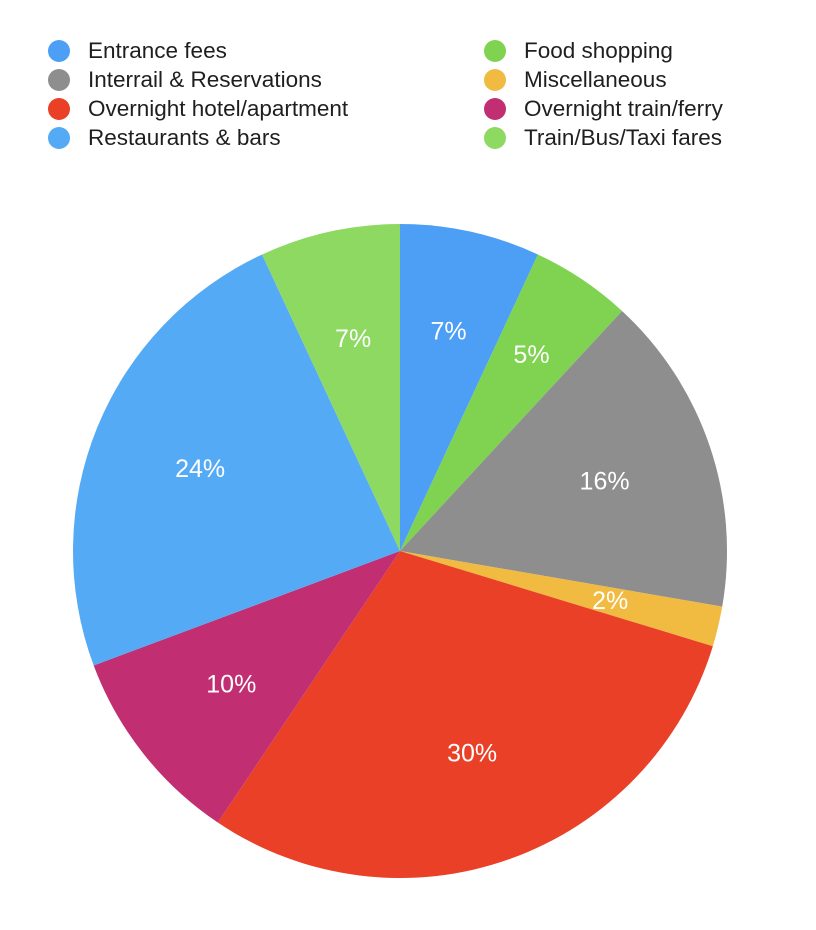 Image resolution: width=816 pixels, height=930 pixels. I want to click on legend-item-train-bus-taxi: Train/Bus/Taxi fares, so click(603, 137).